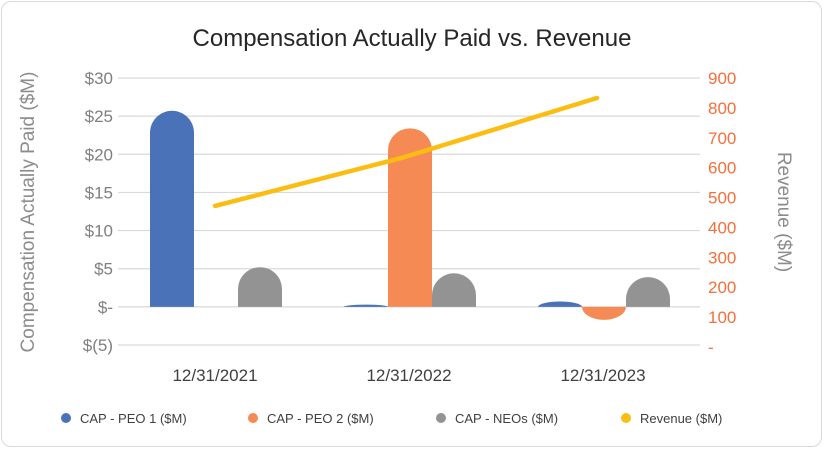 The width and height of the screenshot is (825, 450). I want to click on y-tick-label: $5, so click(103, 269).